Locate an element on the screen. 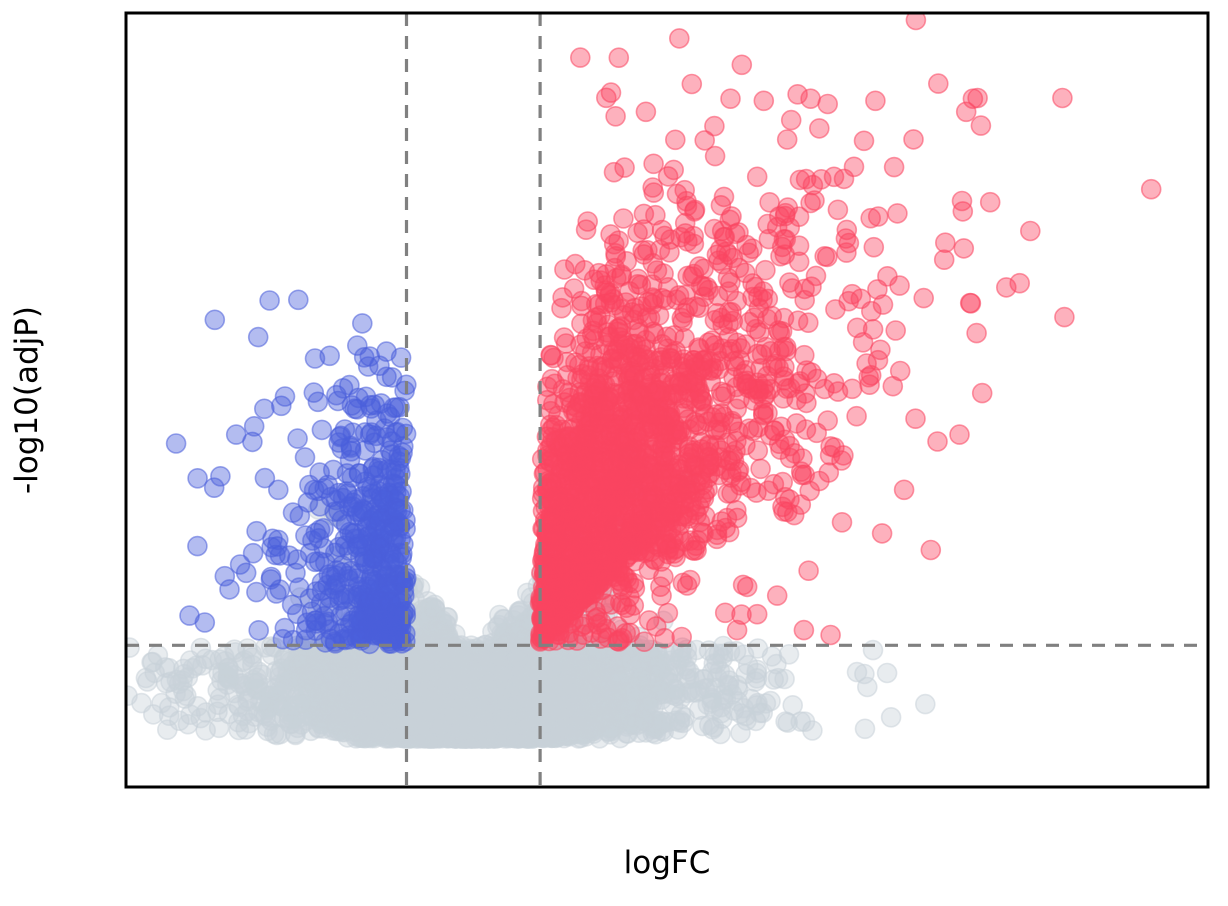 The width and height of the screenshot is (1228, 906). x-axis-label: logFC is located at coordinates (667, 863).